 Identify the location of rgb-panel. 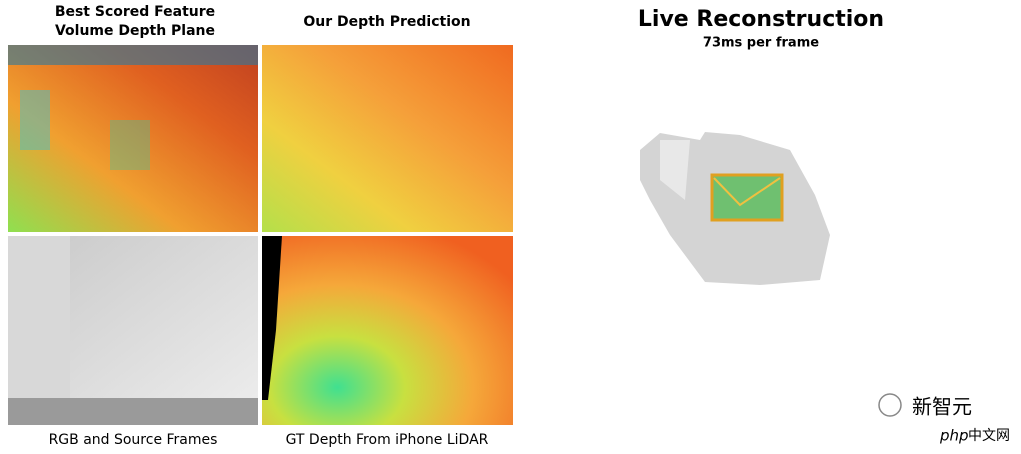
(133, 330).